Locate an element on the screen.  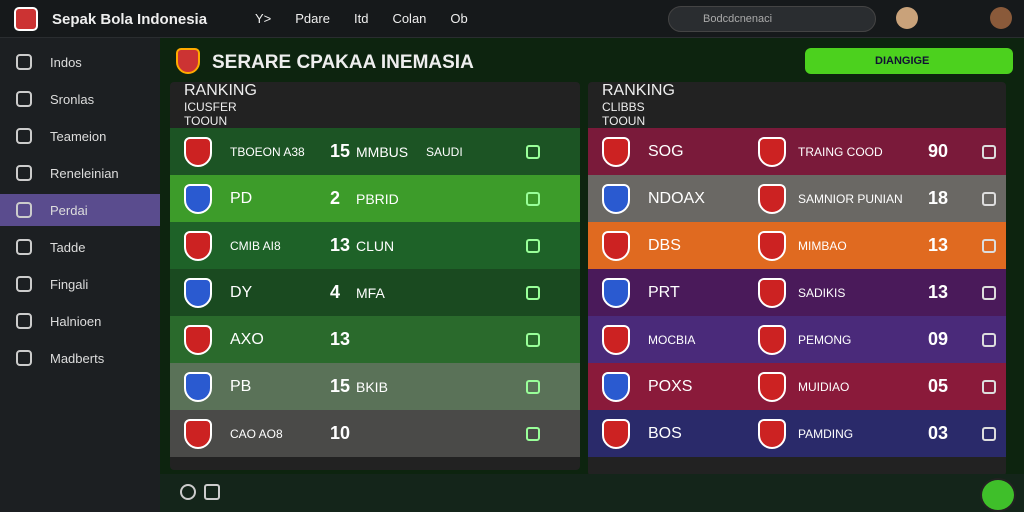
table-row: CMIB AI8 13 CLUN is located at coordinates (375, 245).